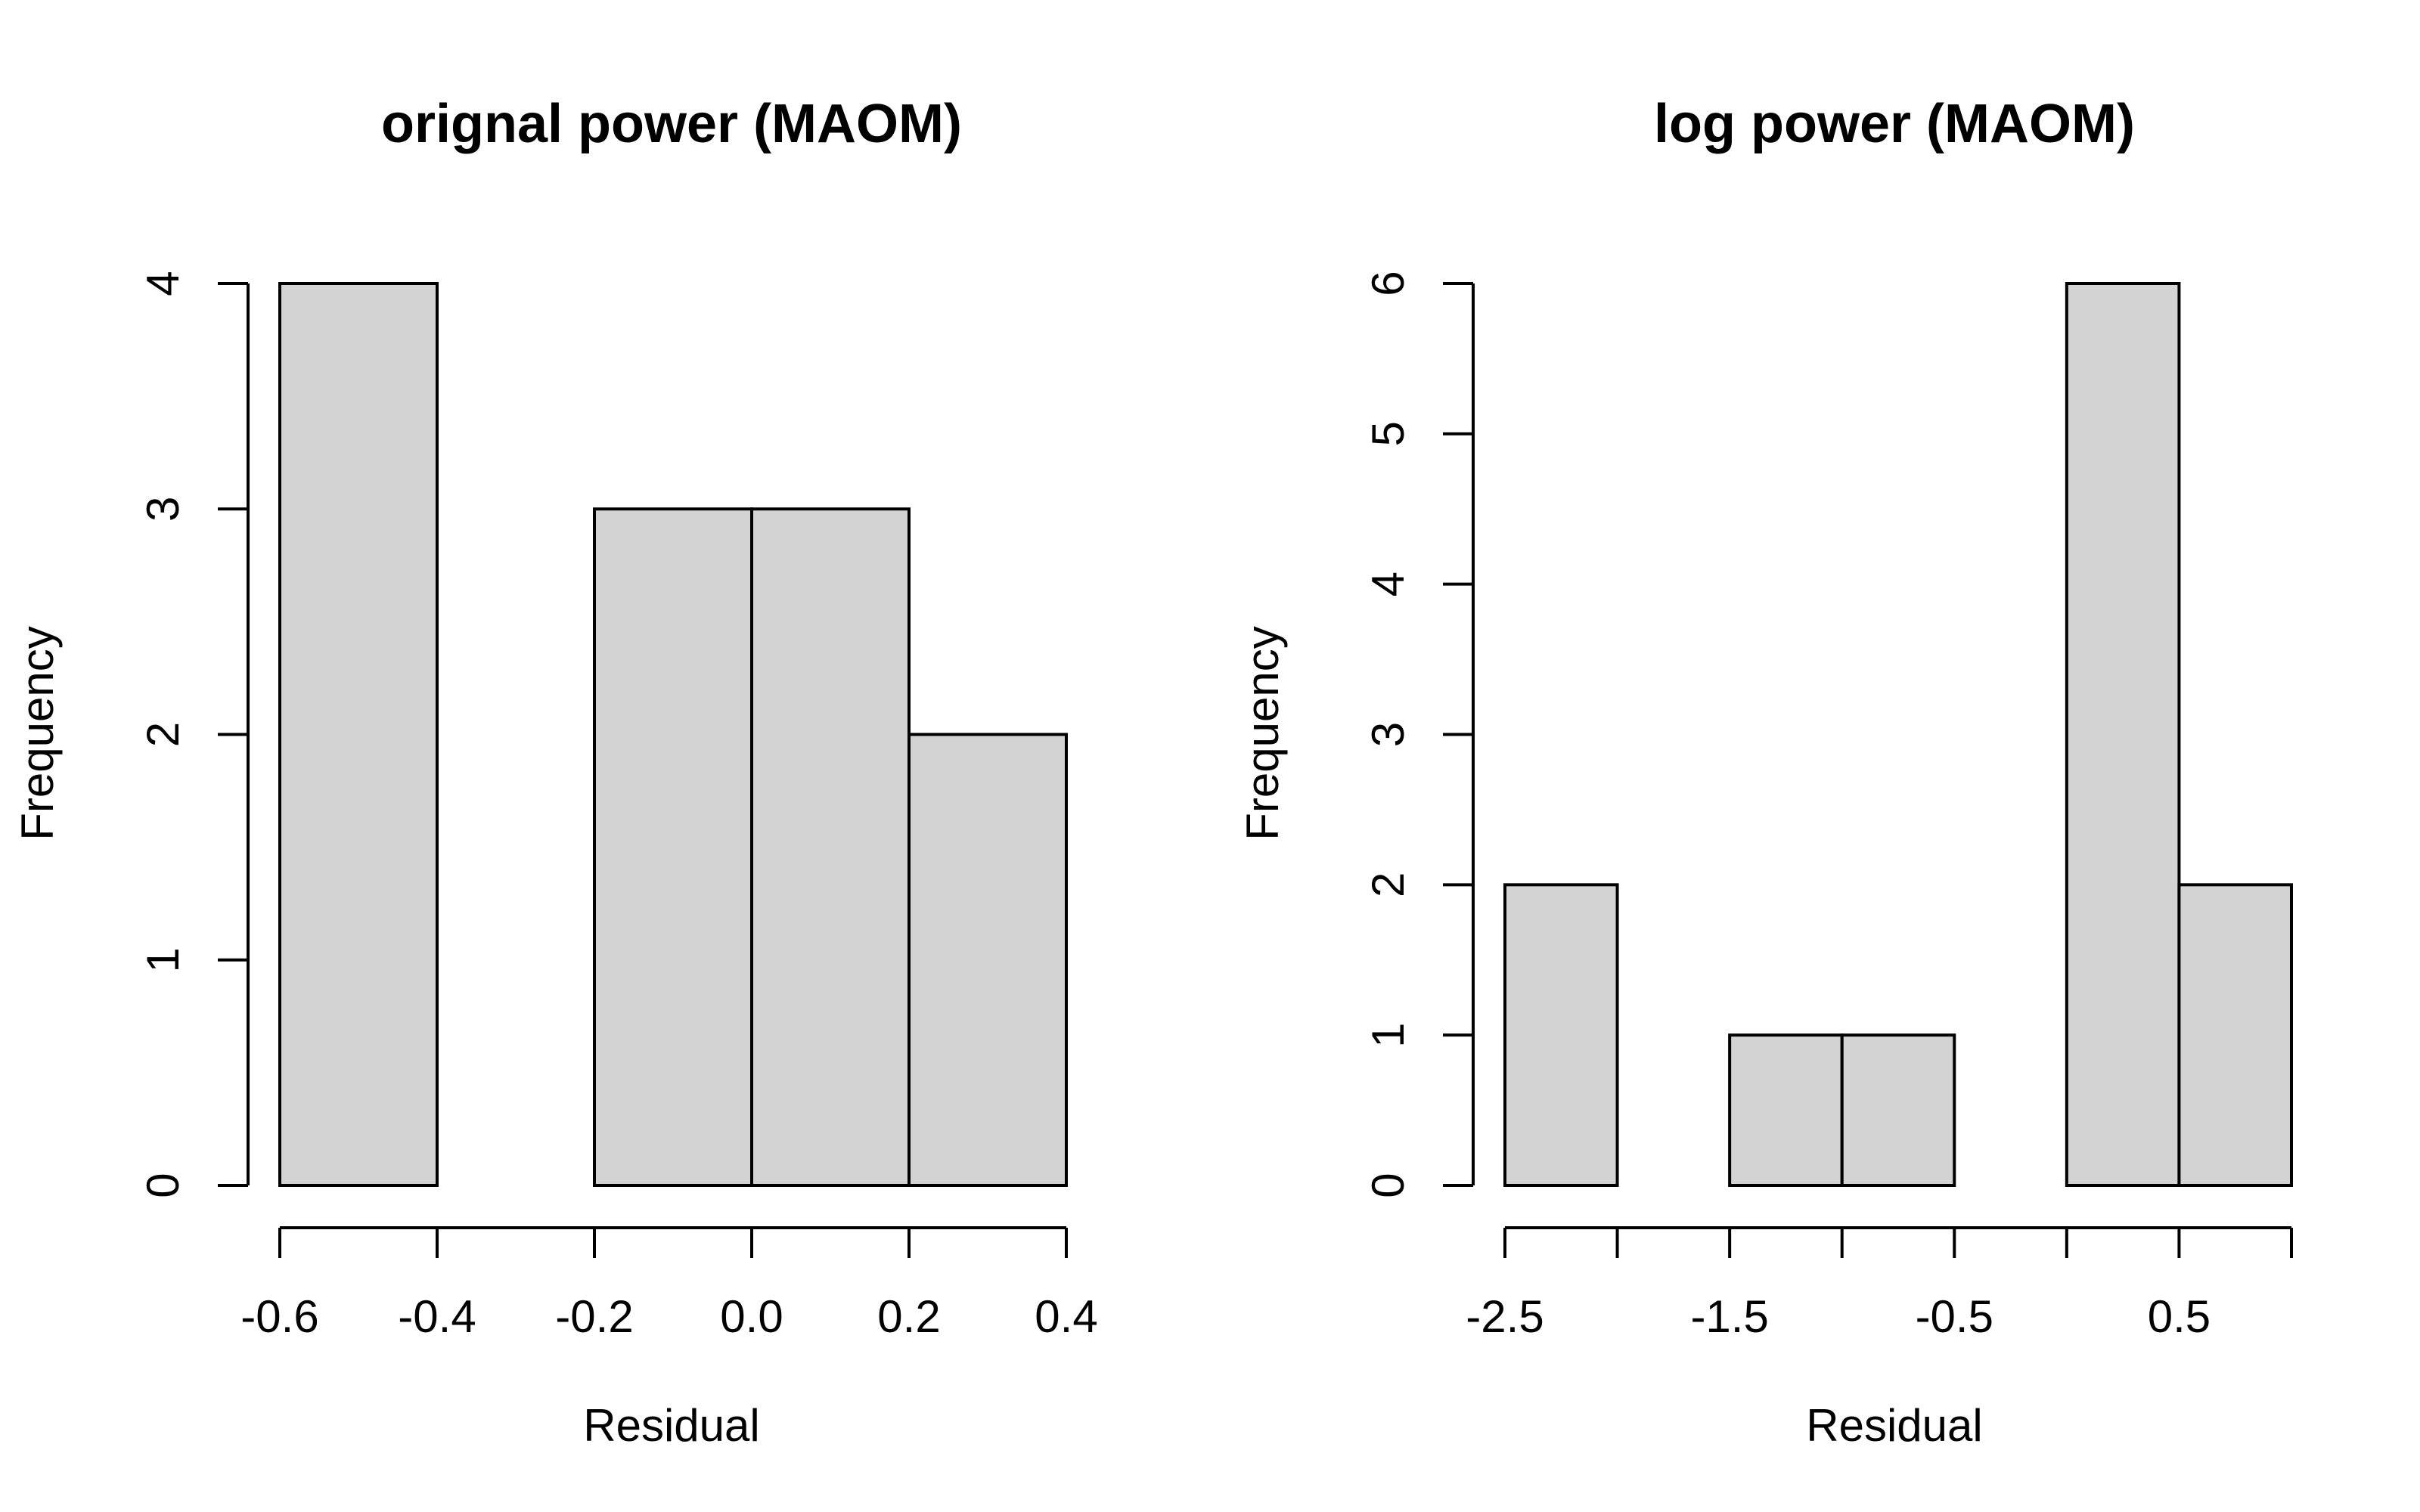 The image size is (2420, 1512). I want to click on x-tick-label: -0.6, so click(279, 1316).